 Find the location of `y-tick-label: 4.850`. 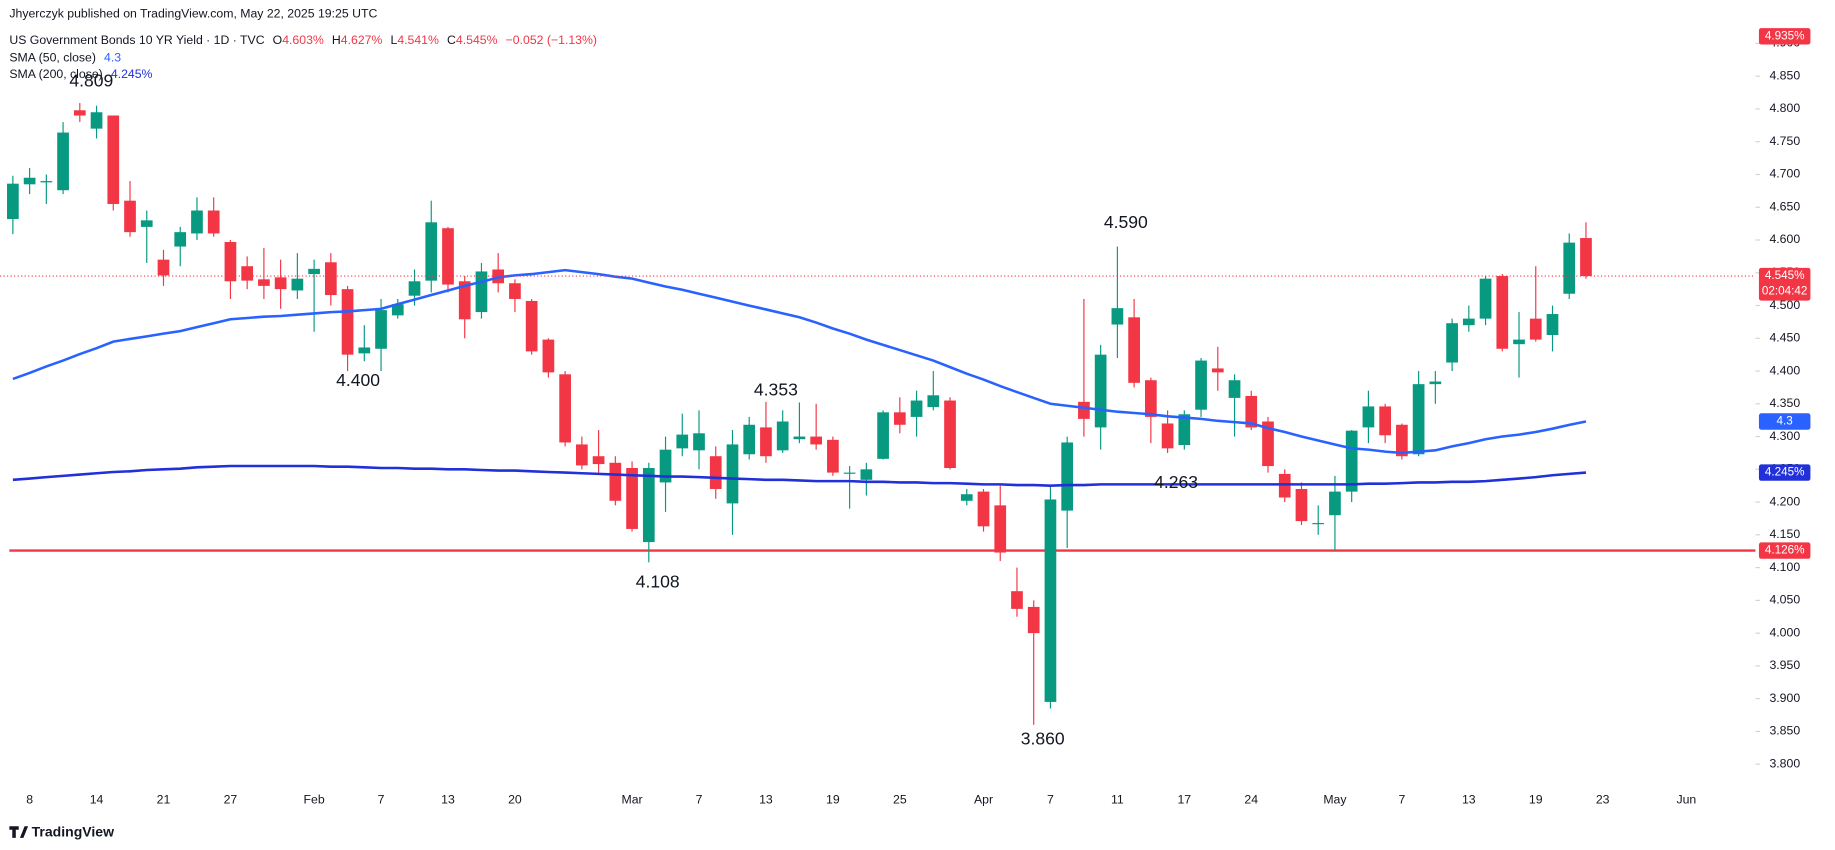

y-tick-label: 4.850 is located at coordinates (1784, 75).